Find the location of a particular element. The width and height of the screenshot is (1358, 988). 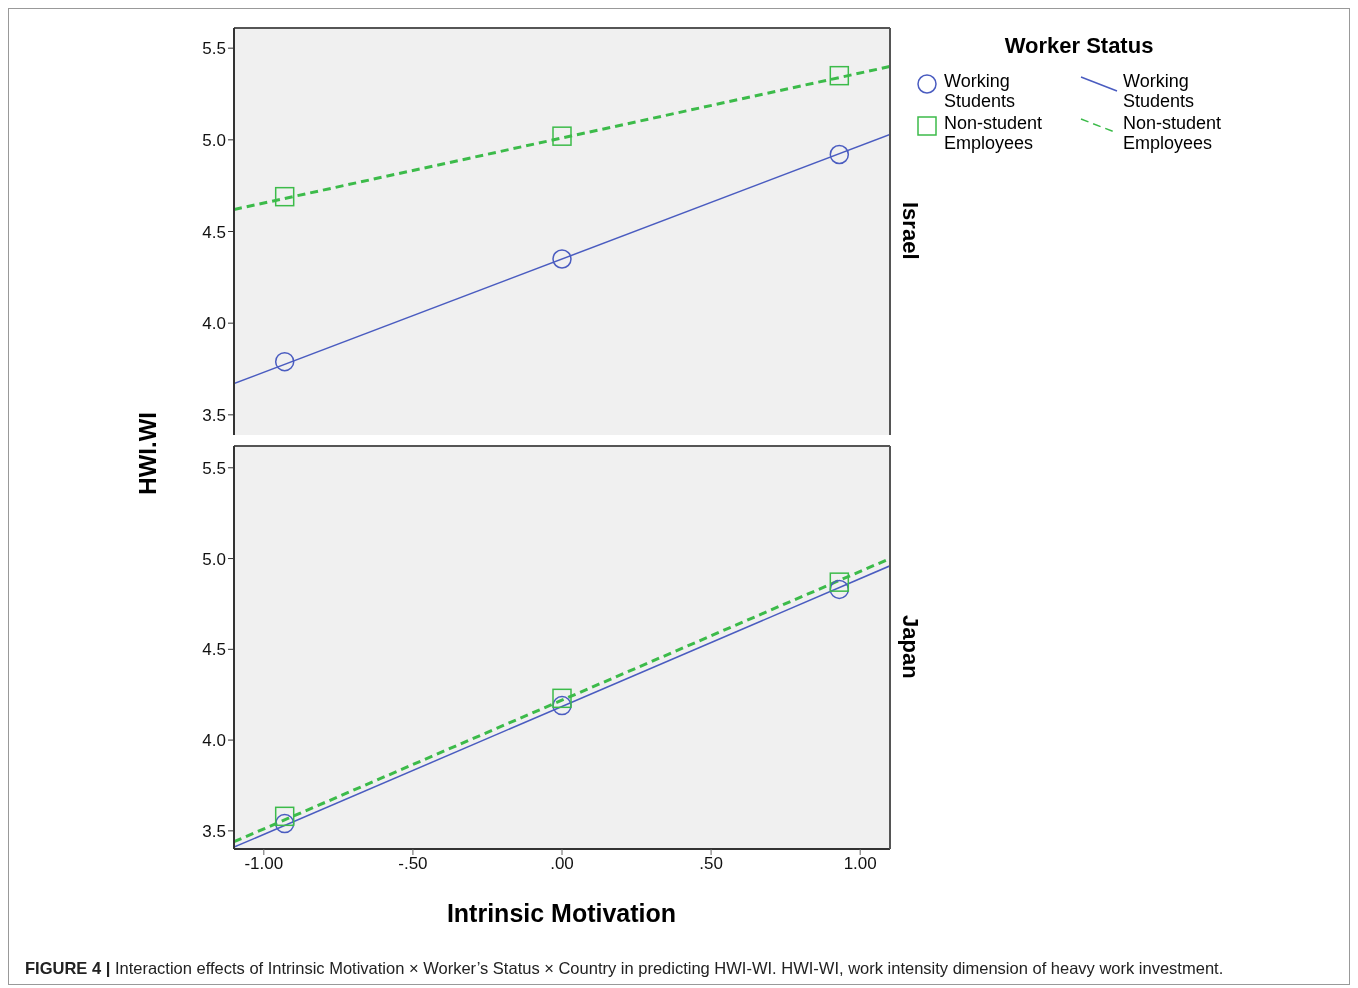

text: Israel is located at coordinates (910, 231).